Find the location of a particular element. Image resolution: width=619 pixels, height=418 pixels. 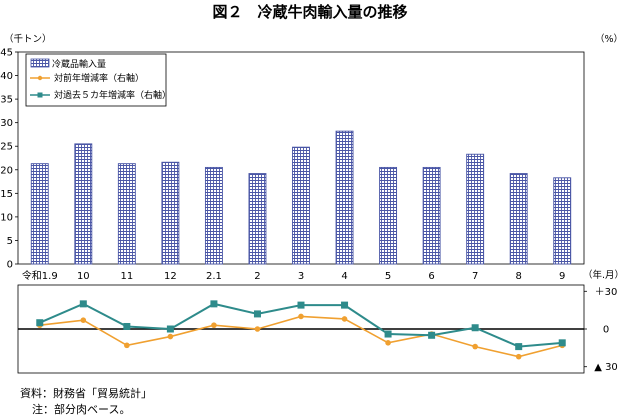

y-tick-label: 45 is located at coordinates (6, 53).